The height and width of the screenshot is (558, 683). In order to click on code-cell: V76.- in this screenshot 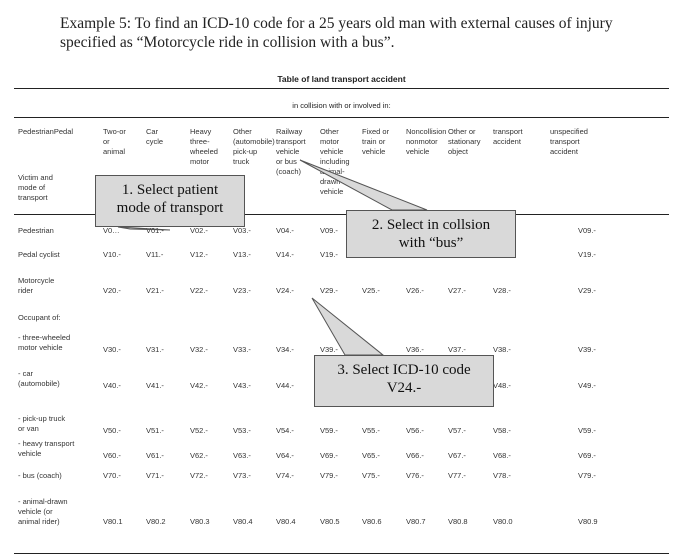, I will do `click(415, 475)`.